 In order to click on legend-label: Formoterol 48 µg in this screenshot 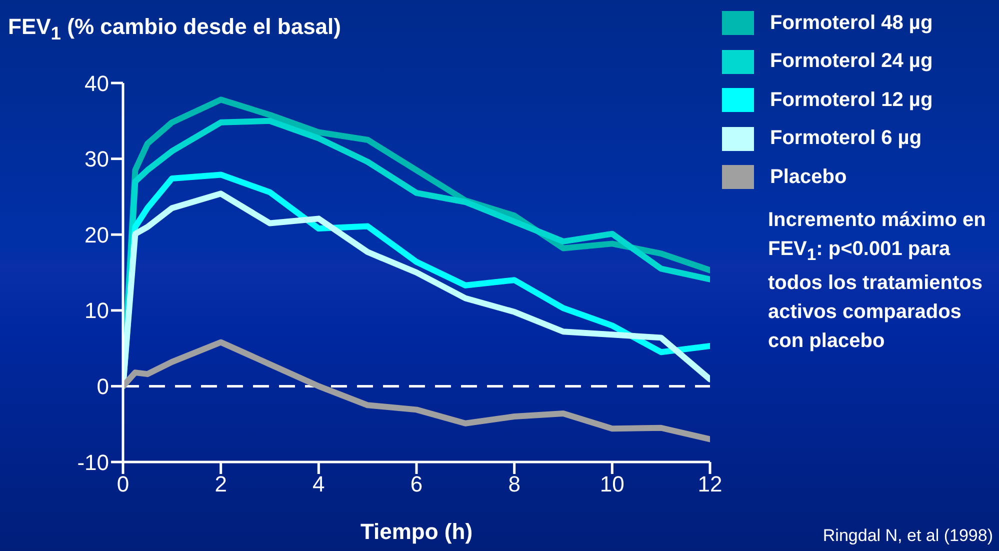, I will do `click(851, 23)`.